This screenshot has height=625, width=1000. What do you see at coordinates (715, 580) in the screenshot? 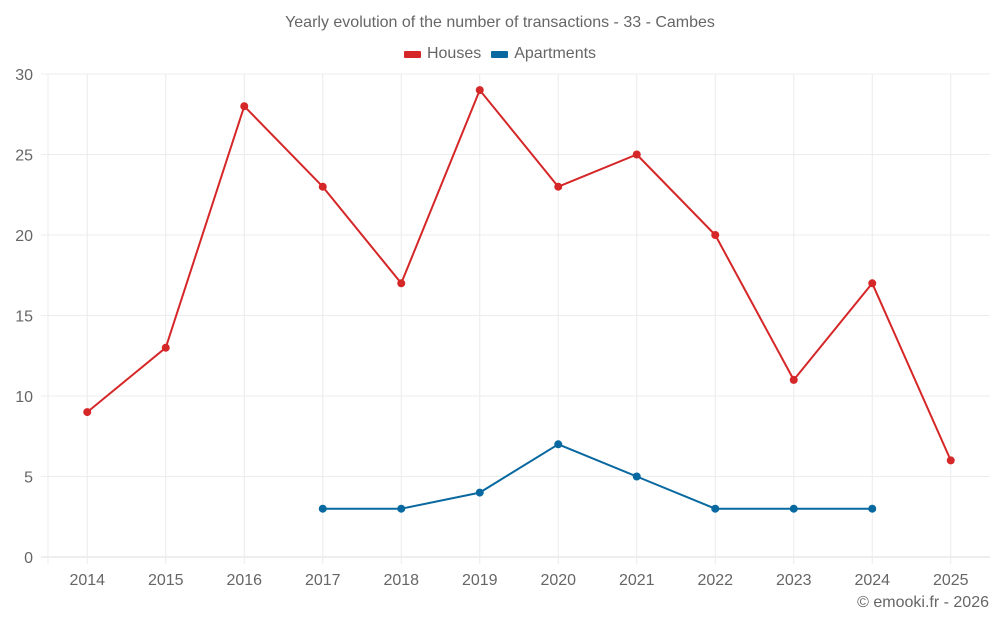
I see `x-tick-label: 2022` at bounding box center [715, 580].